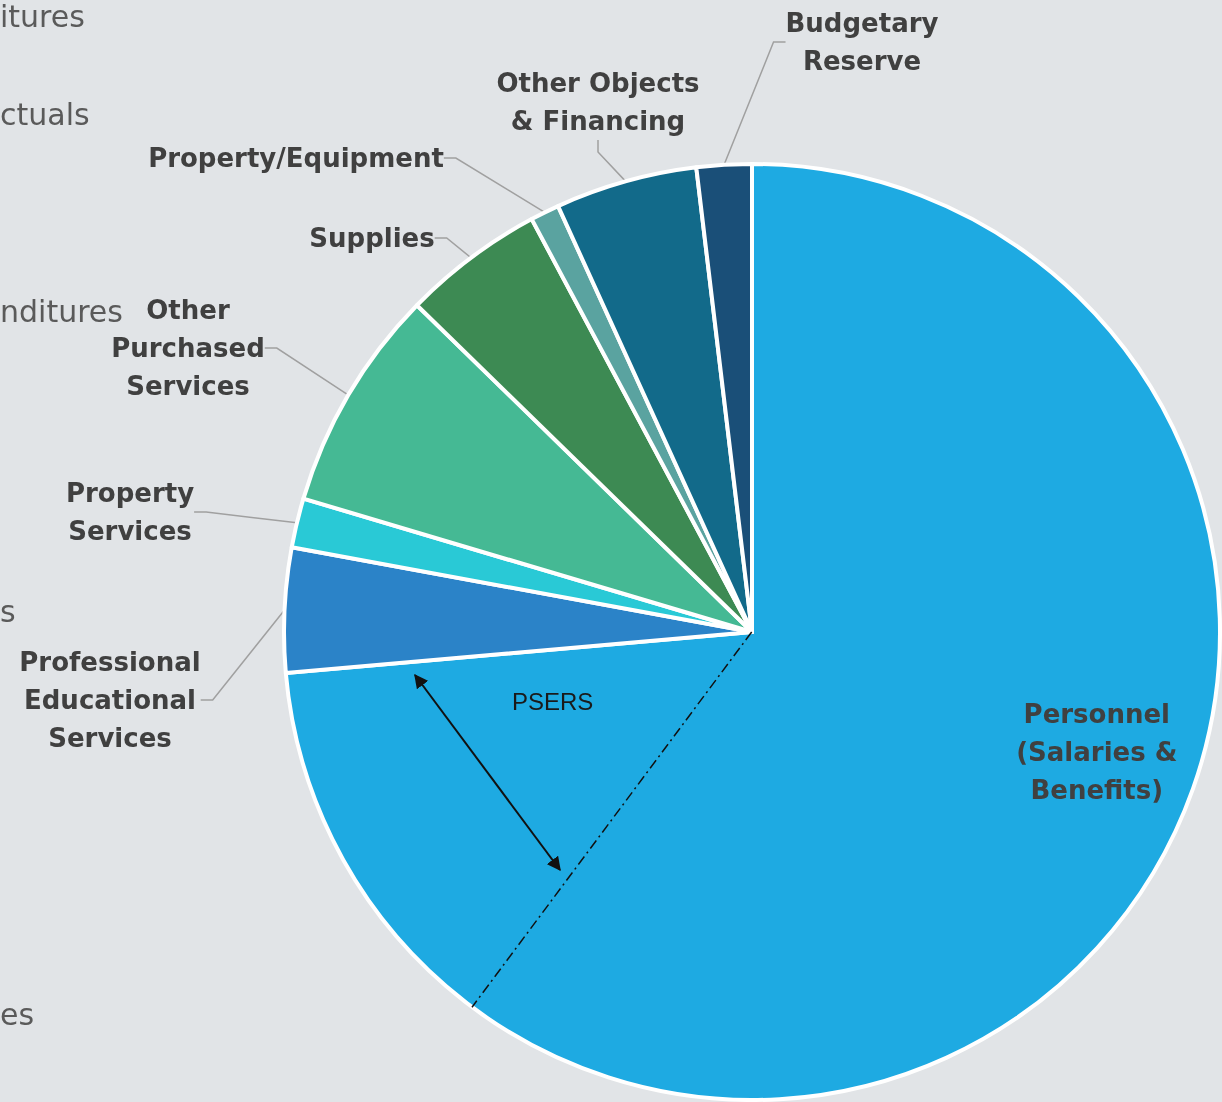 The width and height of the screenshot is (1222, 1102). What do you see at coordinates (130, 512) in the screenshot?
I see `slice-label: Property Services` at bounding box center [130, 512].